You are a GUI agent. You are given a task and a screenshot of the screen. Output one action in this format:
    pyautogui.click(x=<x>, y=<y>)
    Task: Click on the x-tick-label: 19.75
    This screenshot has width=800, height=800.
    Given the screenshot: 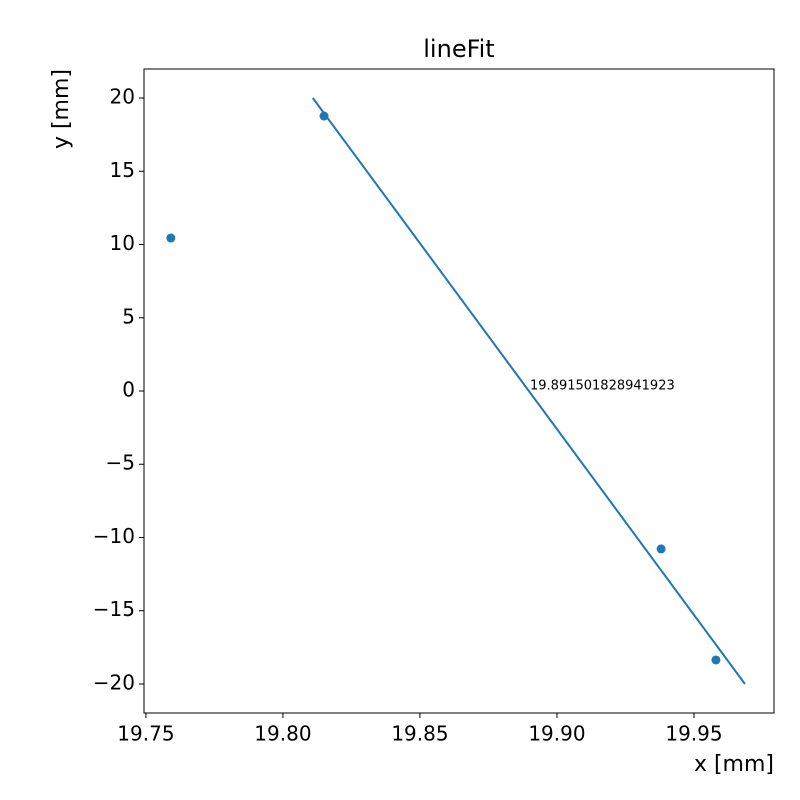 What is the action you would take?
    pyautogui.click(x=145, y=734)
    